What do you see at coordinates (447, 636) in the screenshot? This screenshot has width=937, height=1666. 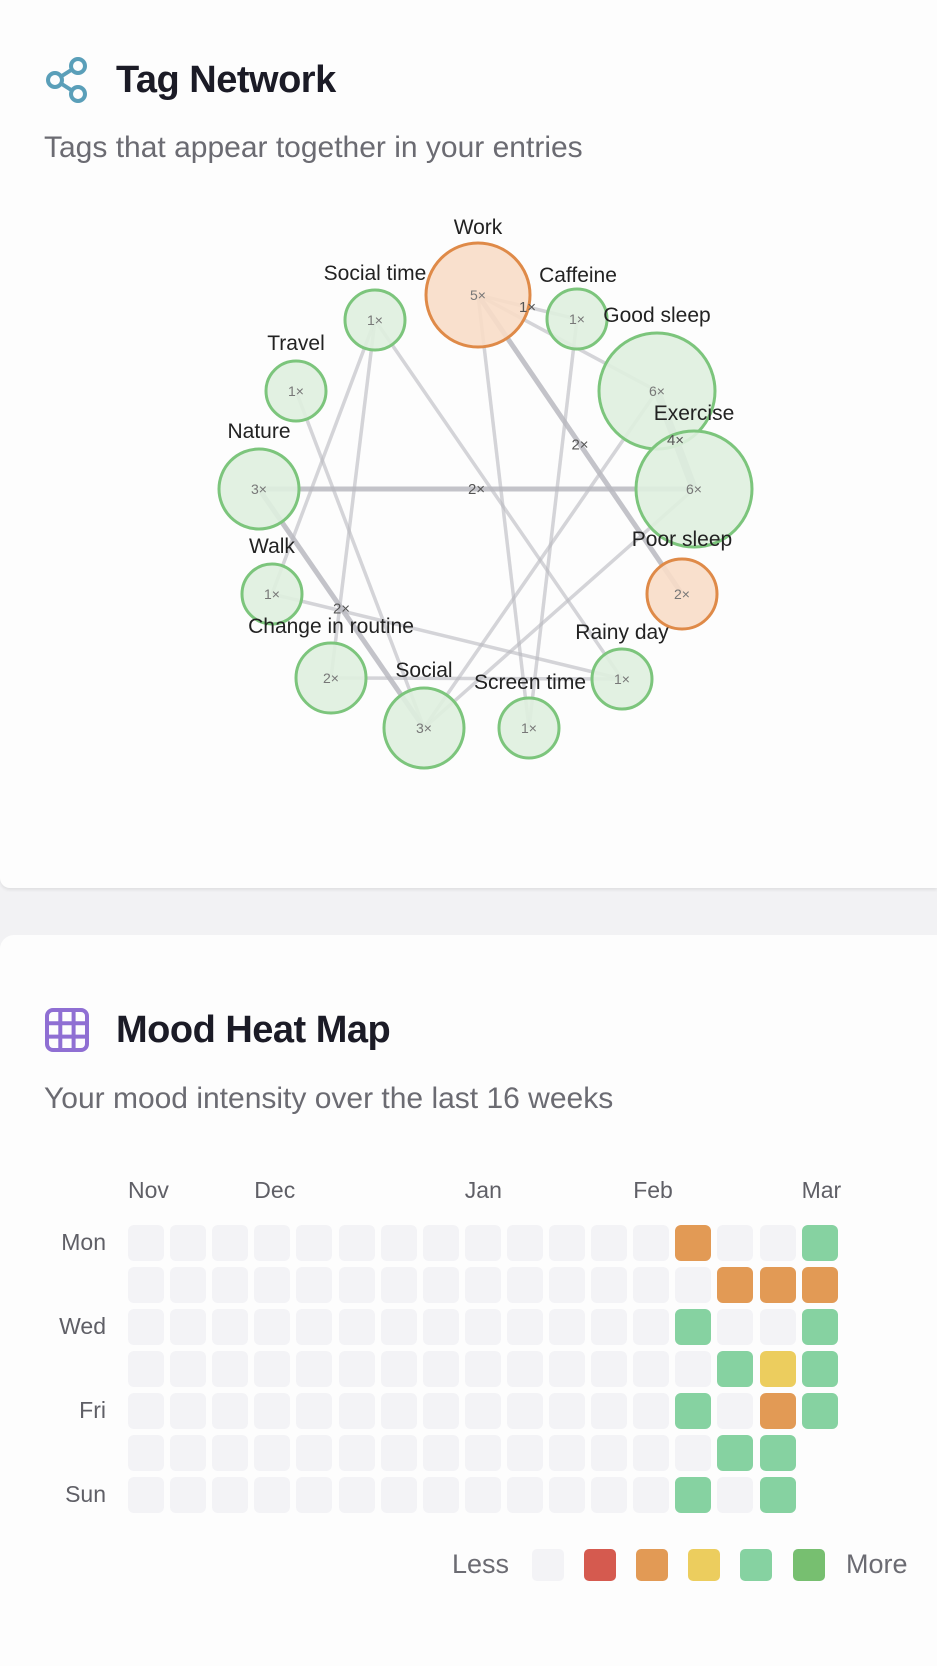 I see `edge-walk-rainy_day` at bounding box center [447, 636].